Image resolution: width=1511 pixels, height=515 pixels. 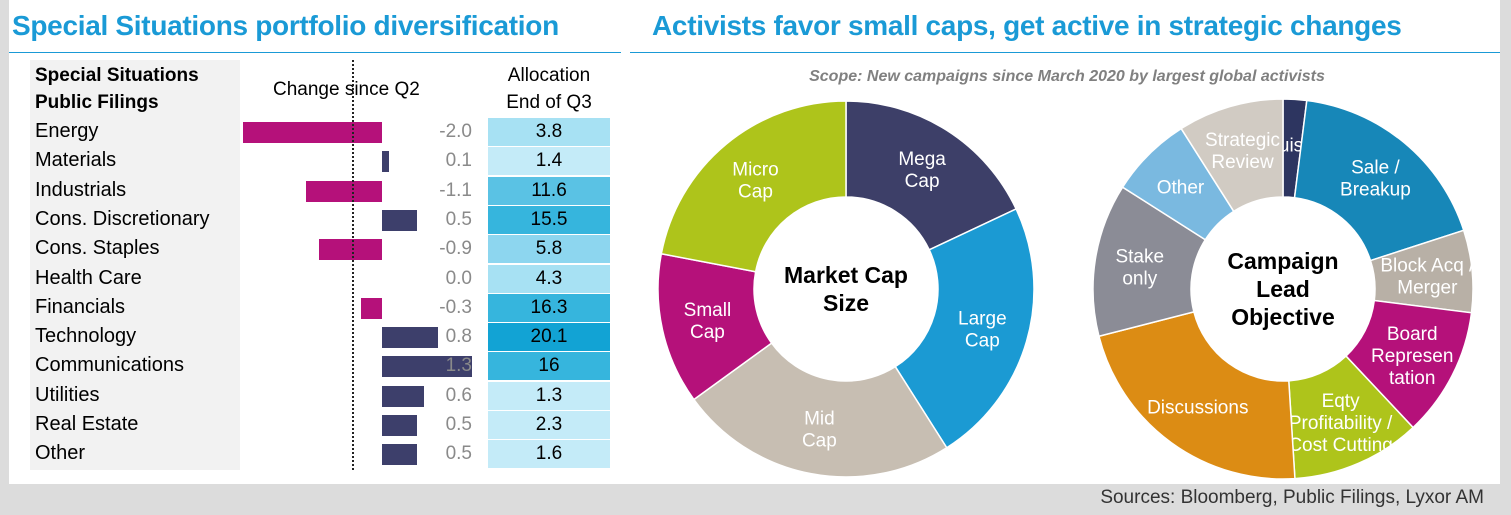 I want to click on allocation-cell: 5.8, so click(x=549, y=249).